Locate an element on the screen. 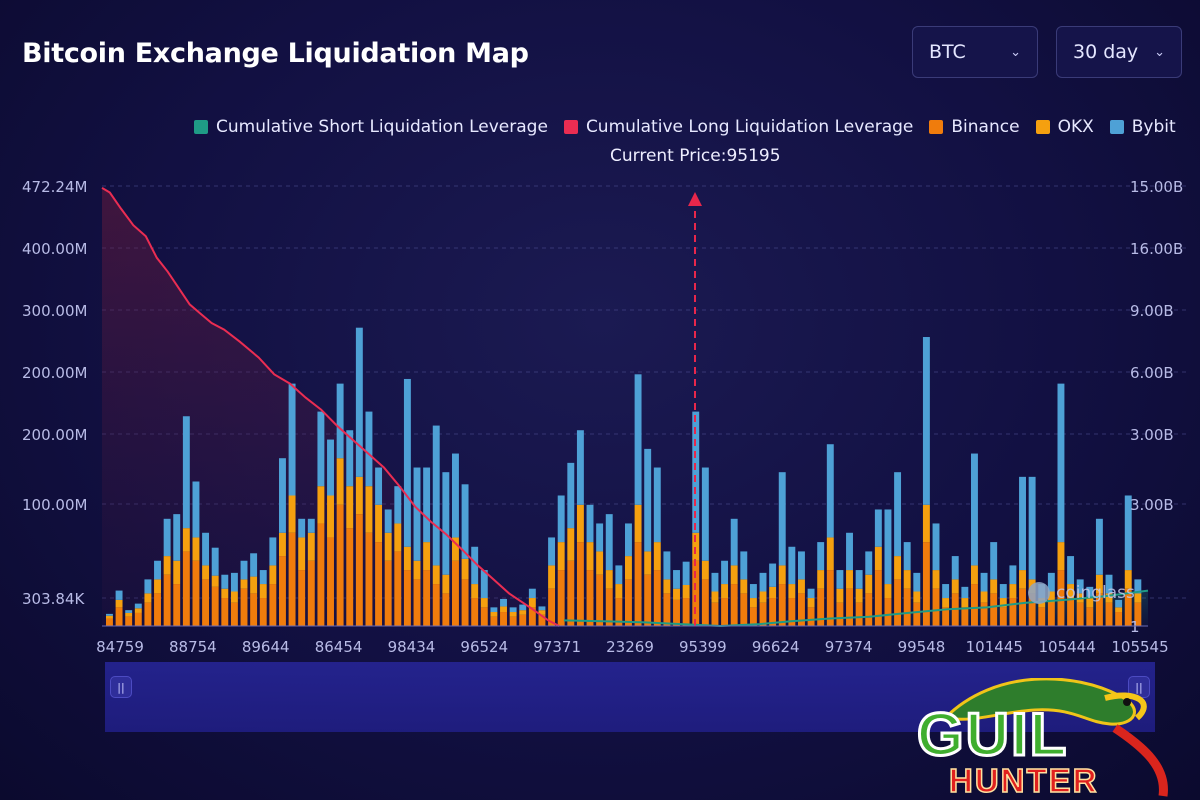 The height and width of the screenshot is (800, 1200). legend-item-binance: Binance is located at coordinates (974, 127).